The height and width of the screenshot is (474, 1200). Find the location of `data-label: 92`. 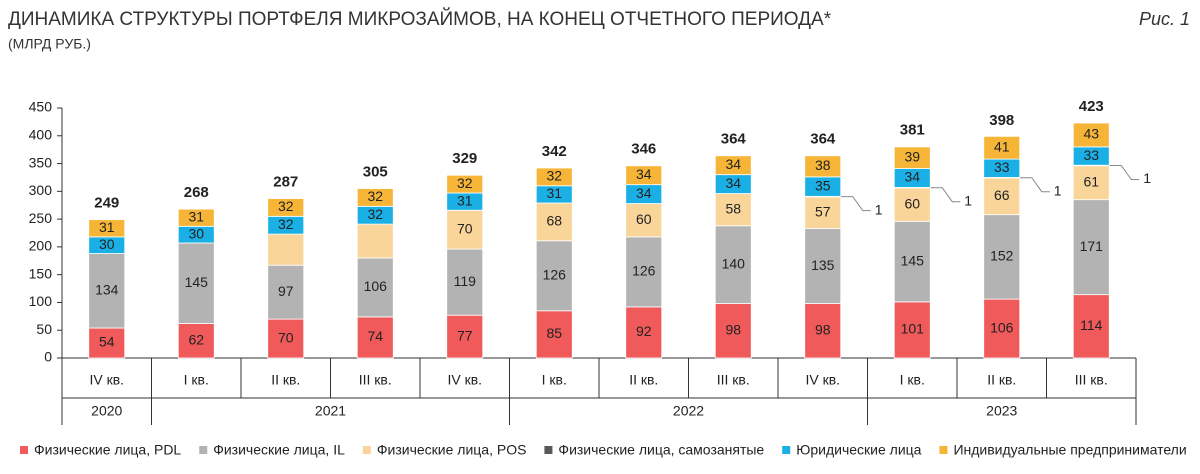

data-label: 92 is located at coordinates (644, 331).